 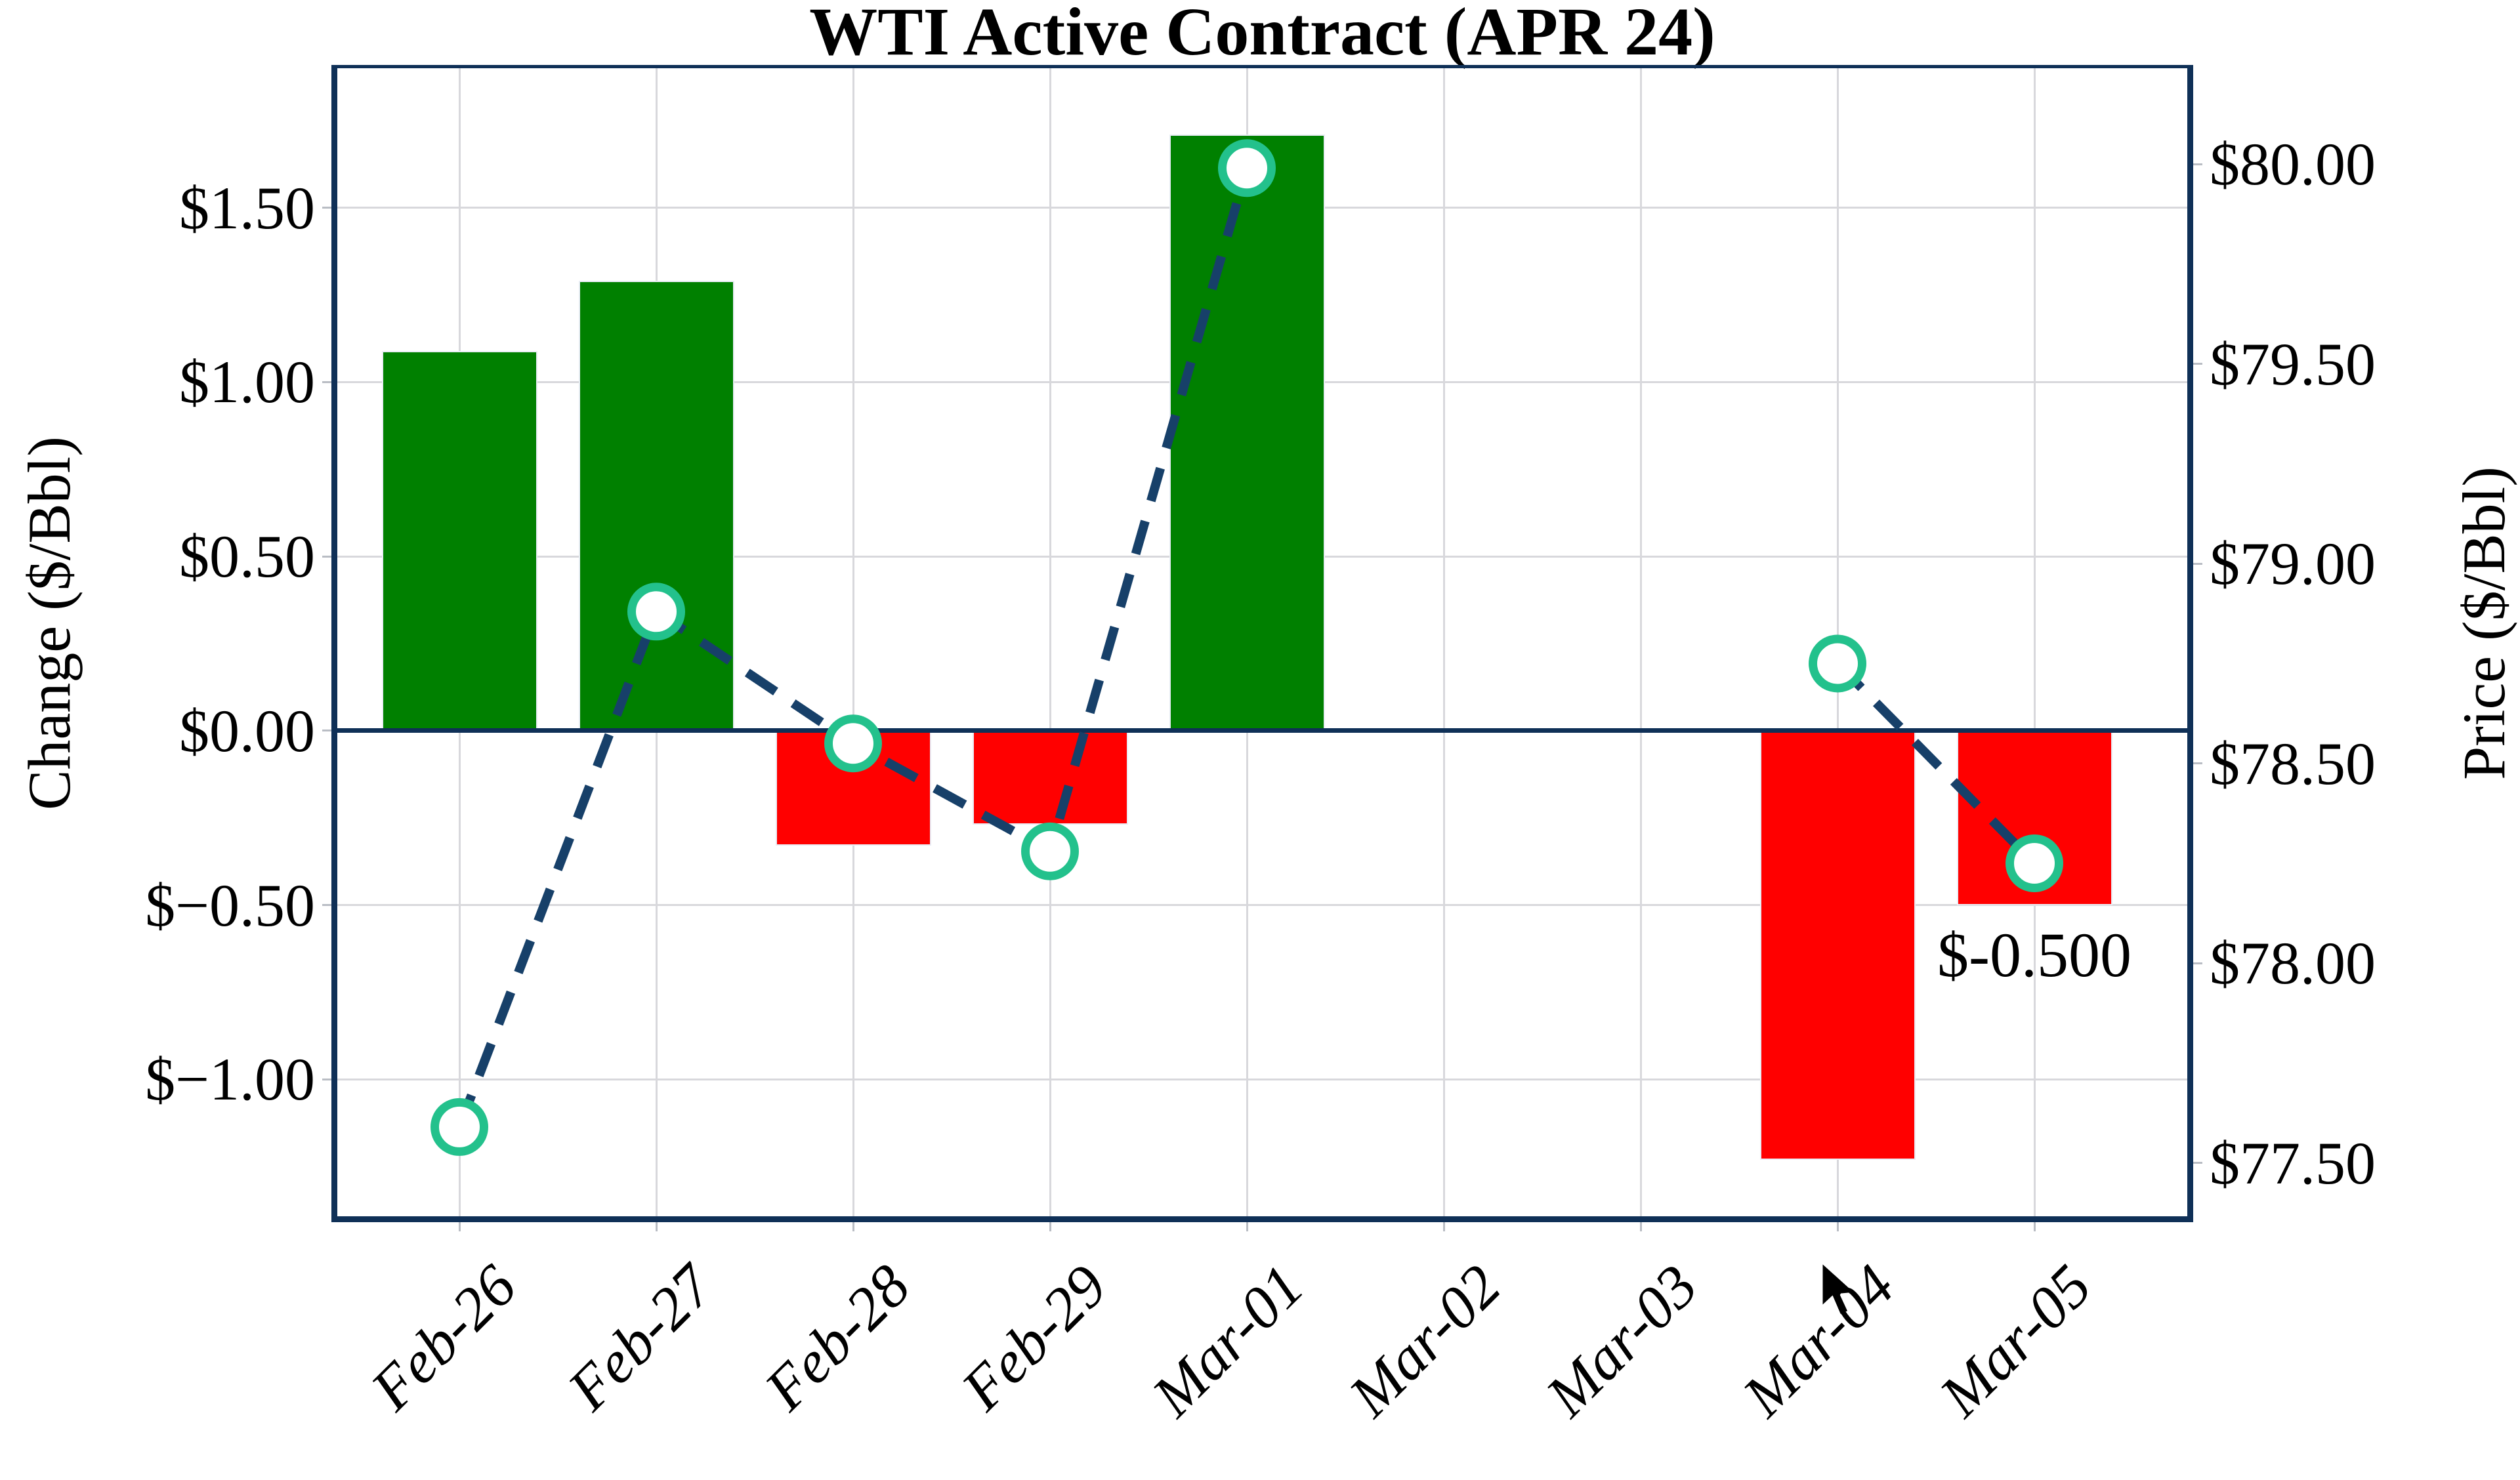 I want to click on y-tick-label-left: $0.50, so click(x=247, y=556).